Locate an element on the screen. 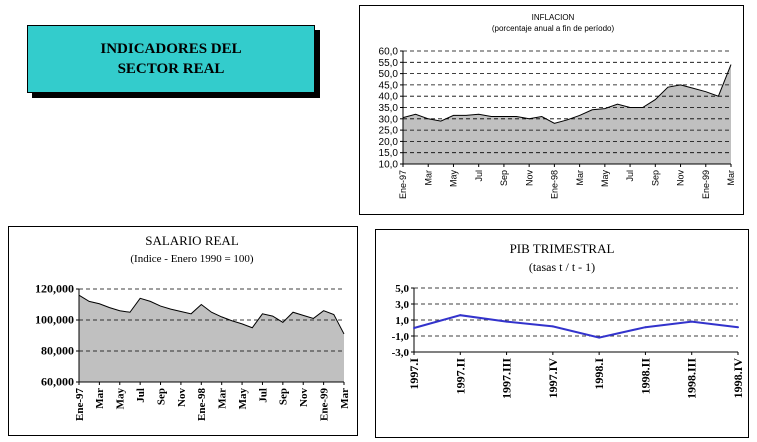 The height and width of the screenshot is (442, 757). chart-subtitle: (porcentaje anual a fin de período) is located at coordinates (553, 28).